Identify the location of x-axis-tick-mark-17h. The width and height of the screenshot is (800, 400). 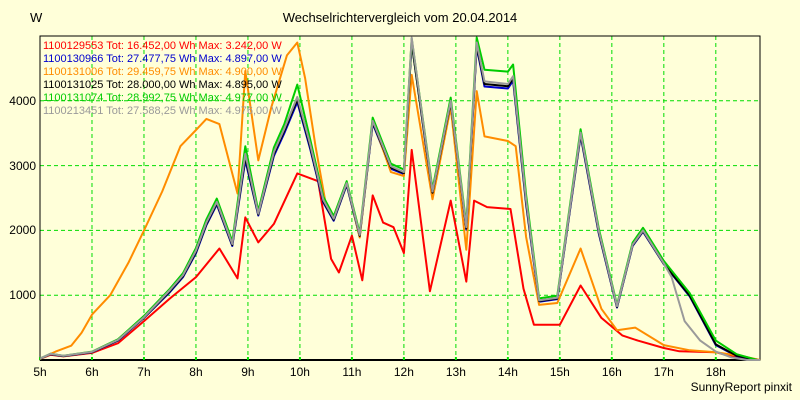
(663, 358).